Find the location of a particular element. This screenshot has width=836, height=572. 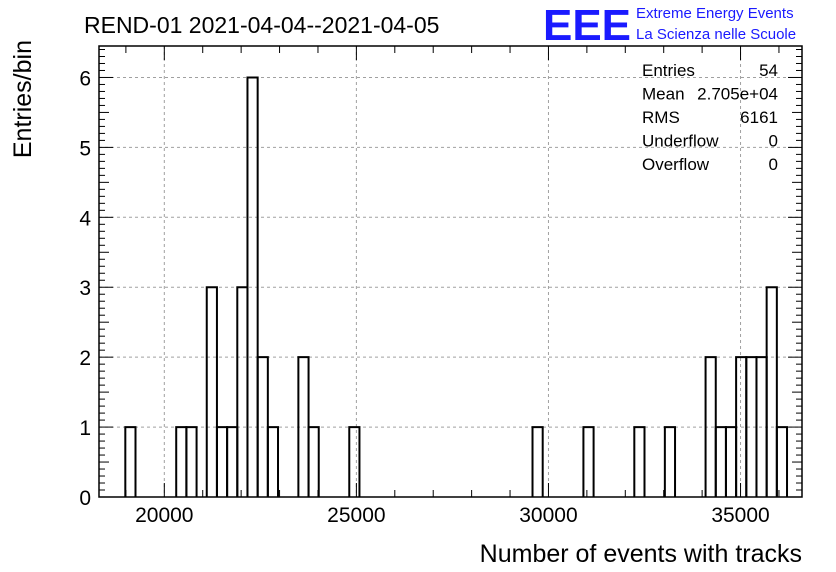

x-tick-label-1: 25000 is located at coordinates (356, 515).